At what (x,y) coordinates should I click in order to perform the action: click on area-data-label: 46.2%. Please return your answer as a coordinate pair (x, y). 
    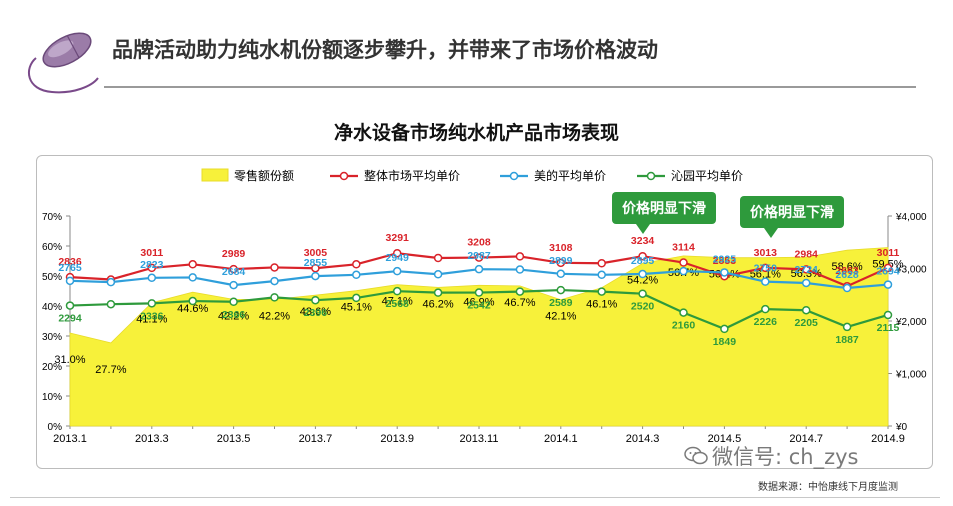
    Looking at the image, I should click on (437, 304).